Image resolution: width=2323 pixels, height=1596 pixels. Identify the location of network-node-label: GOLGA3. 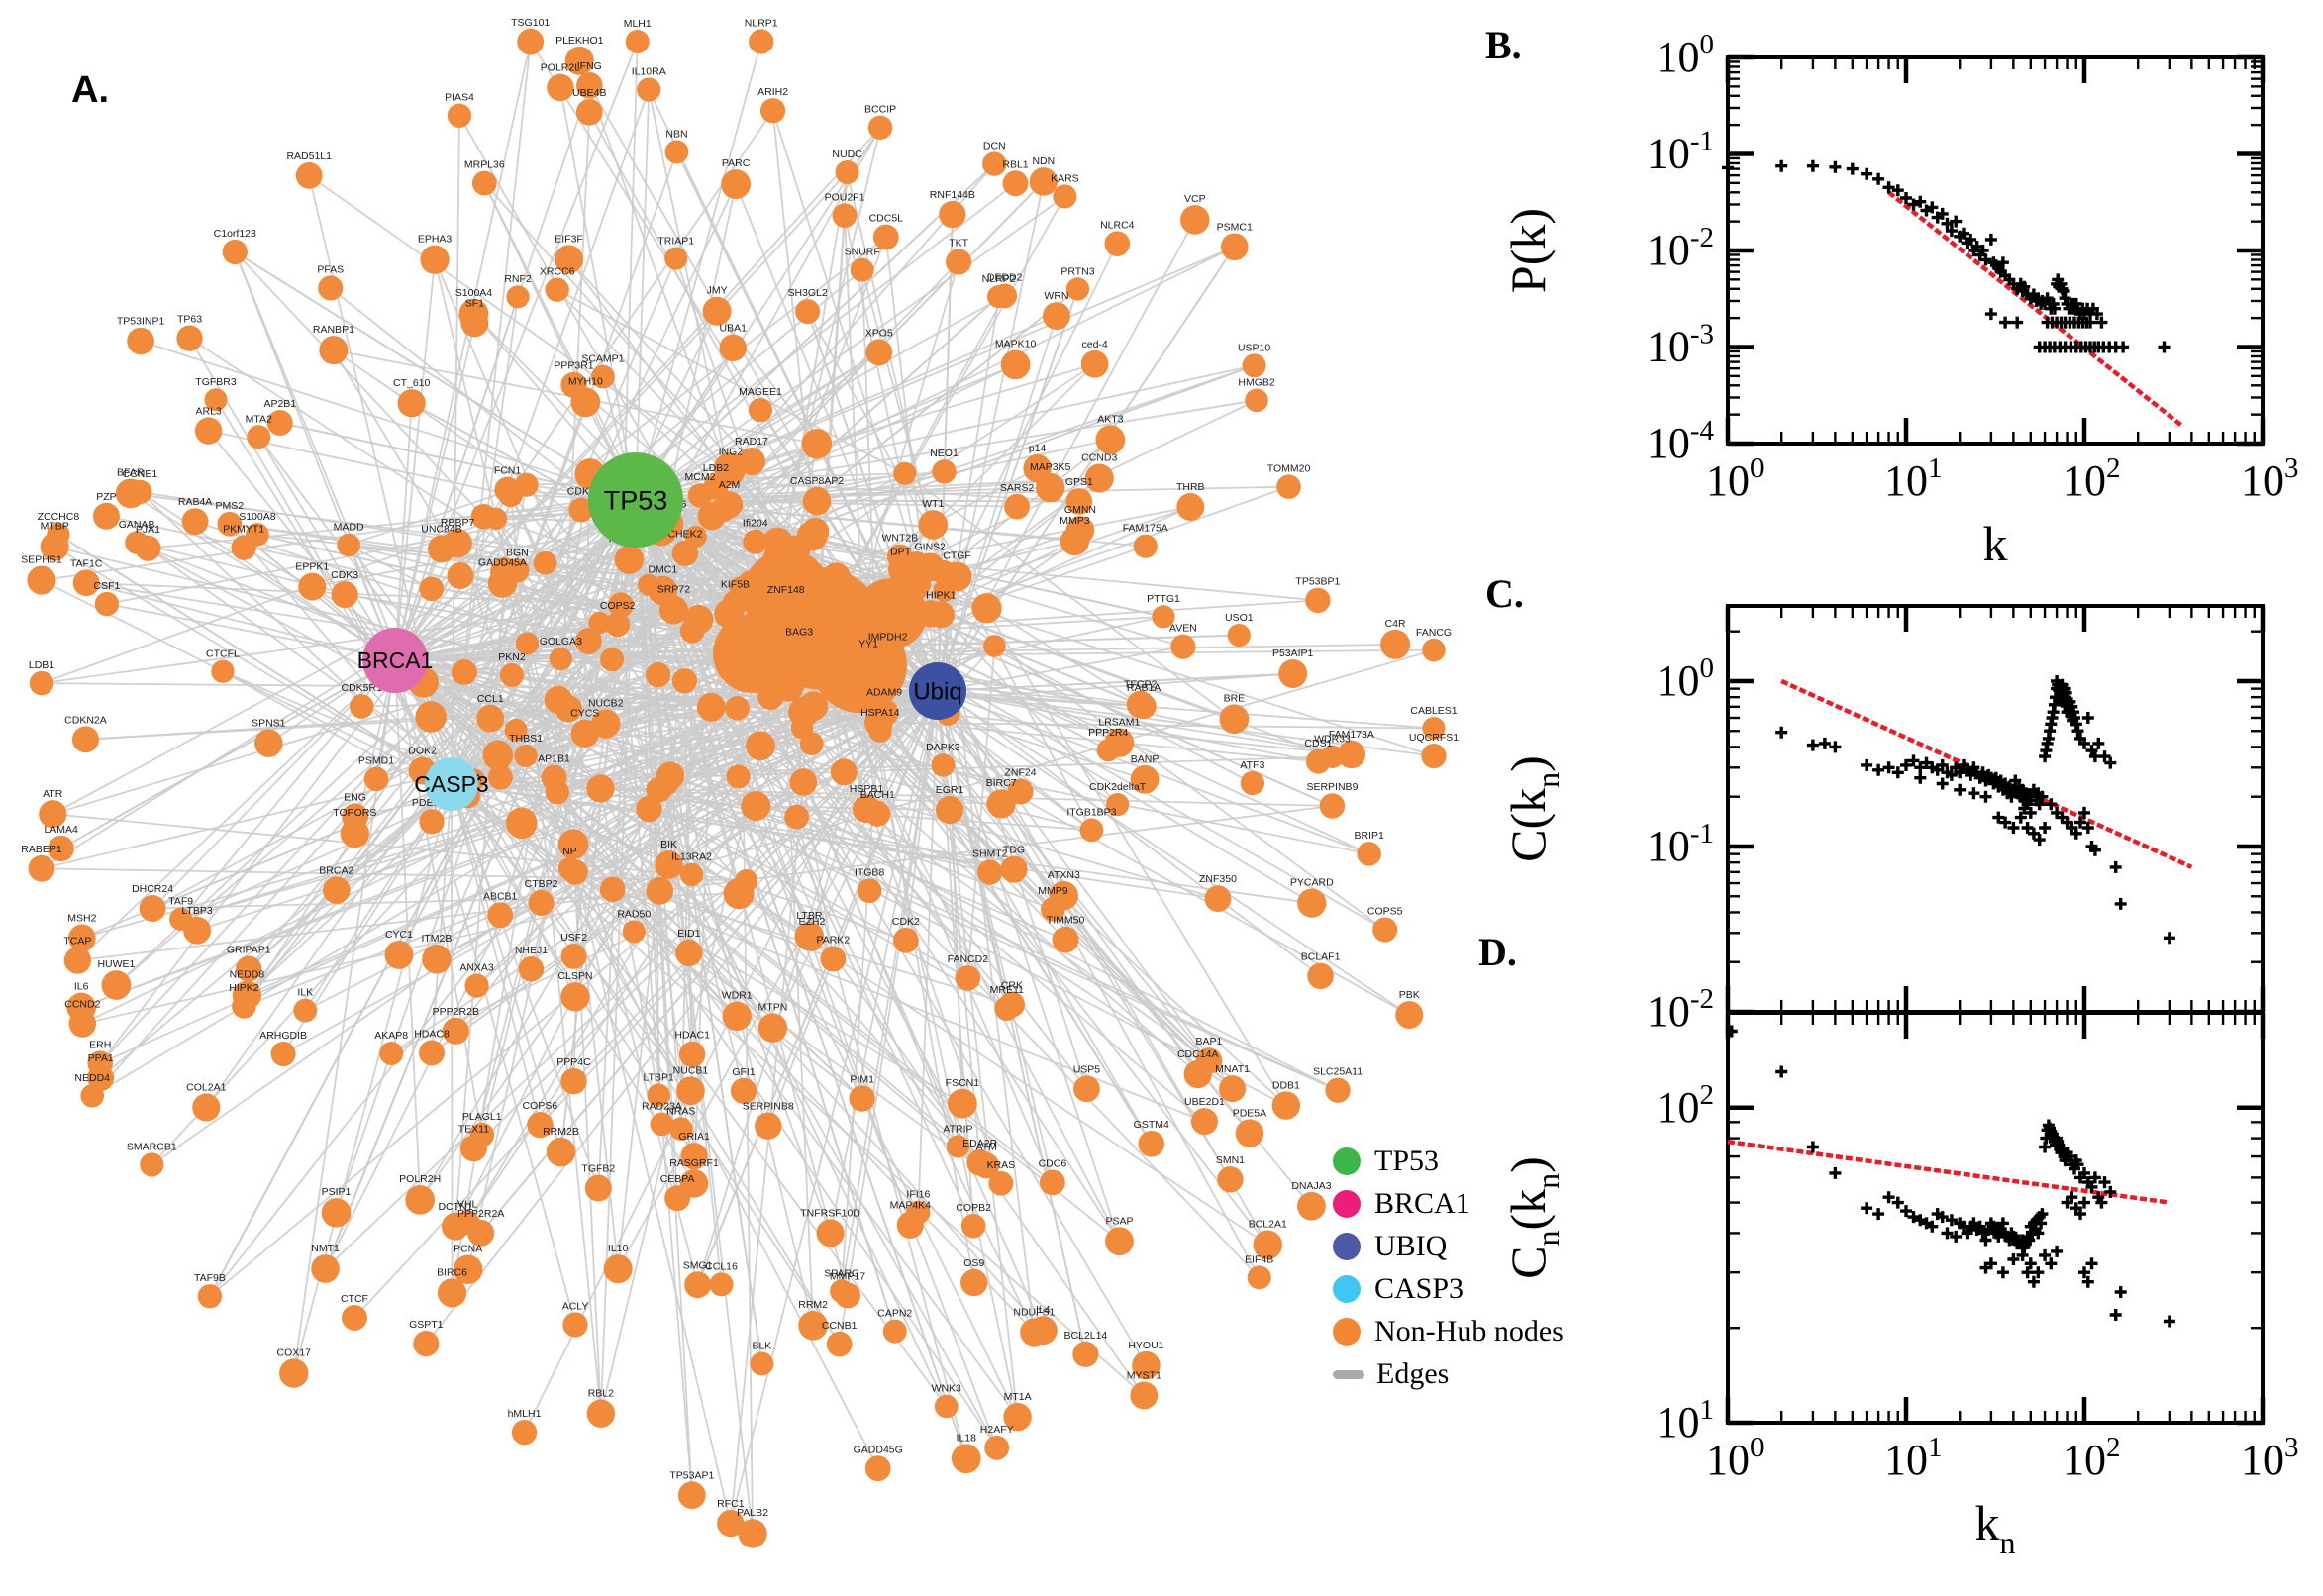
(561, 642).